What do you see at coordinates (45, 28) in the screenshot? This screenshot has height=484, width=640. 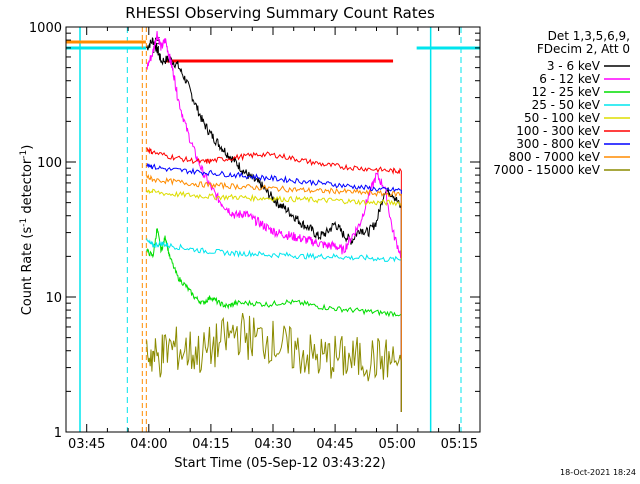 I see `y-tick-label: 1000` at bounding box center [45, 28].